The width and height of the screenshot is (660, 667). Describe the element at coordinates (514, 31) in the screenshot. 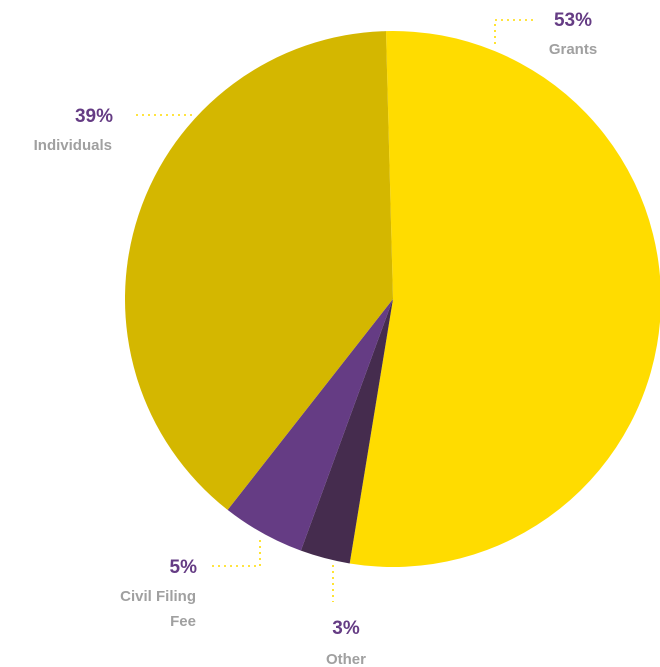

I see `leader-line-grants` at that location.